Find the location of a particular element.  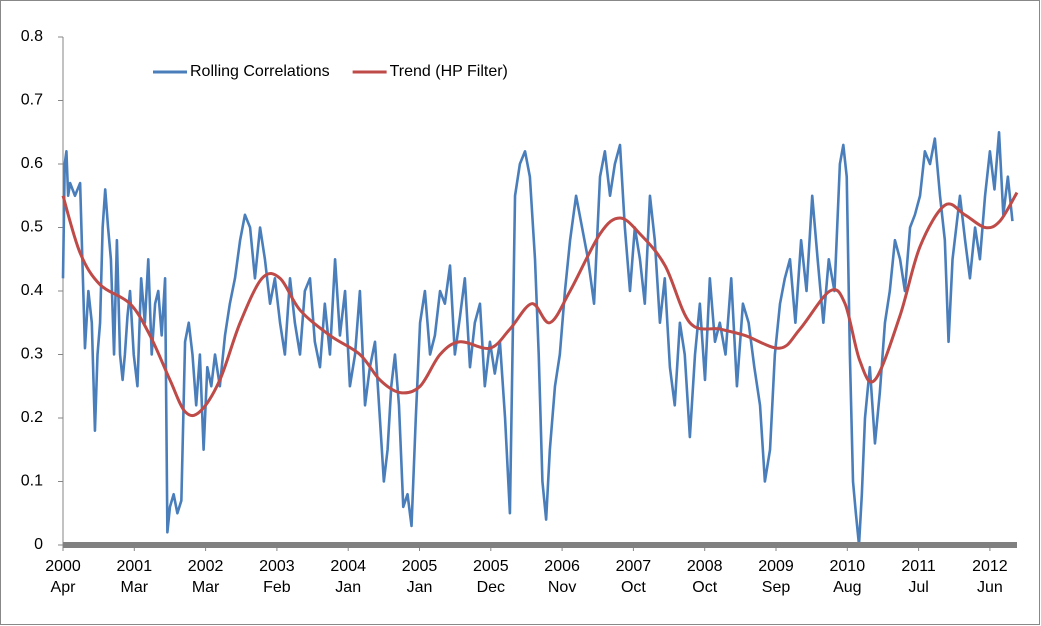

x-tick-label: Sep is located at coordinates (776, 587).